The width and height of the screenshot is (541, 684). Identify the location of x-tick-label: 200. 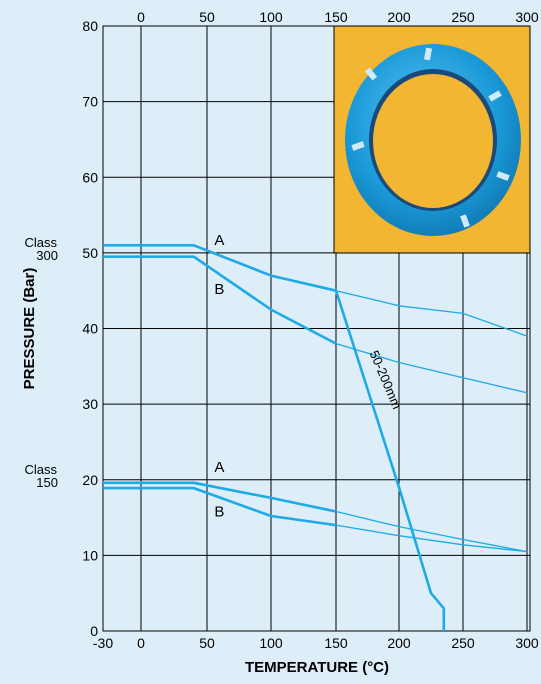
(399, 643).